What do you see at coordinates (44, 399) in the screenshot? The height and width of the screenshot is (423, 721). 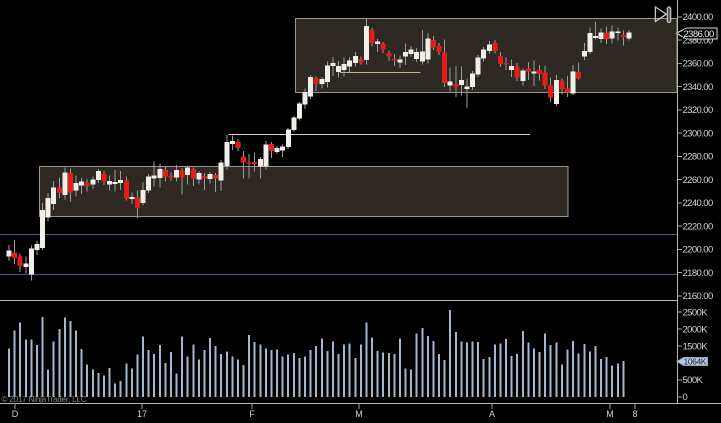 I see `svg-text: © 2017 NinjaTrader, LLC` at bounding box center [44, 399].